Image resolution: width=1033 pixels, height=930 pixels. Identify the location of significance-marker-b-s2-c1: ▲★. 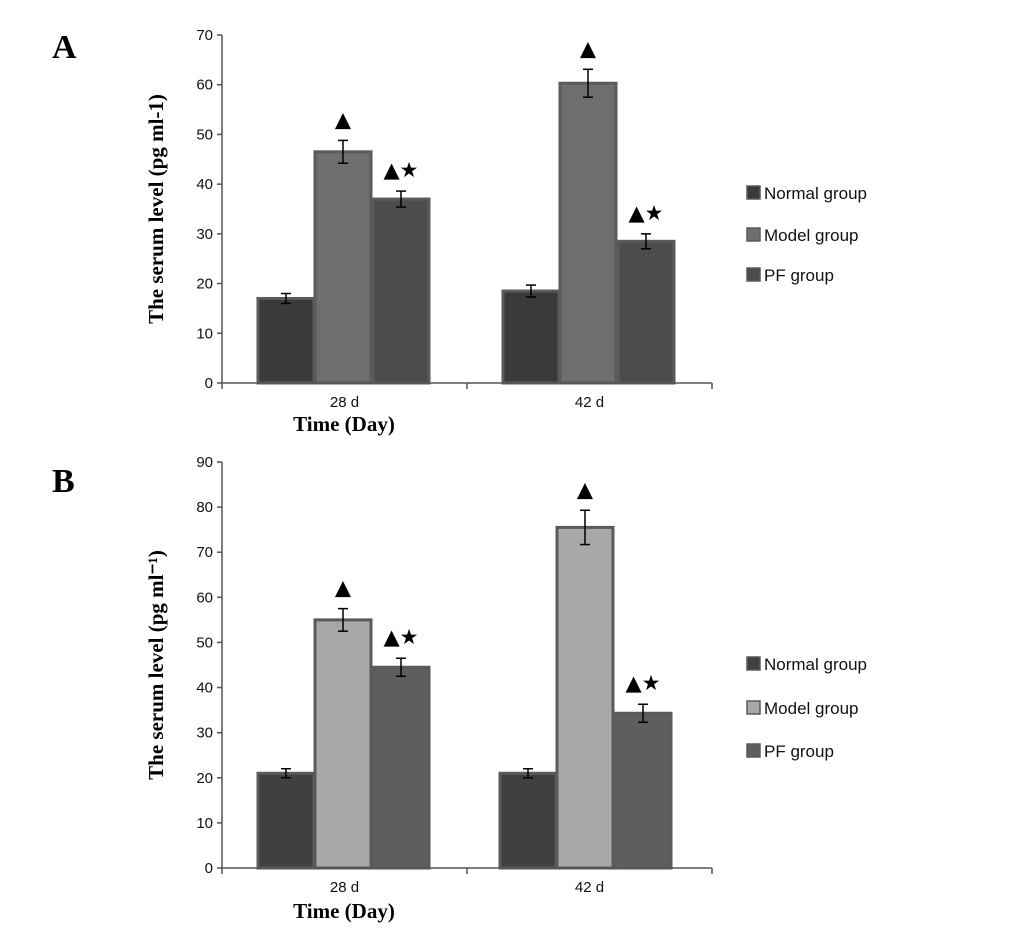
(643, 683).